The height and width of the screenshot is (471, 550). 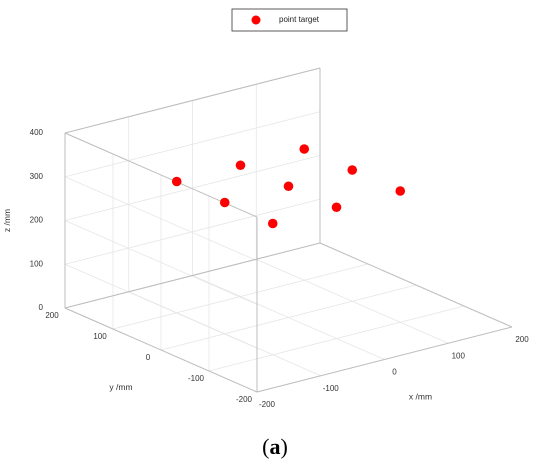 I want to click on caption-letter: a, so click(x=275, y=446).